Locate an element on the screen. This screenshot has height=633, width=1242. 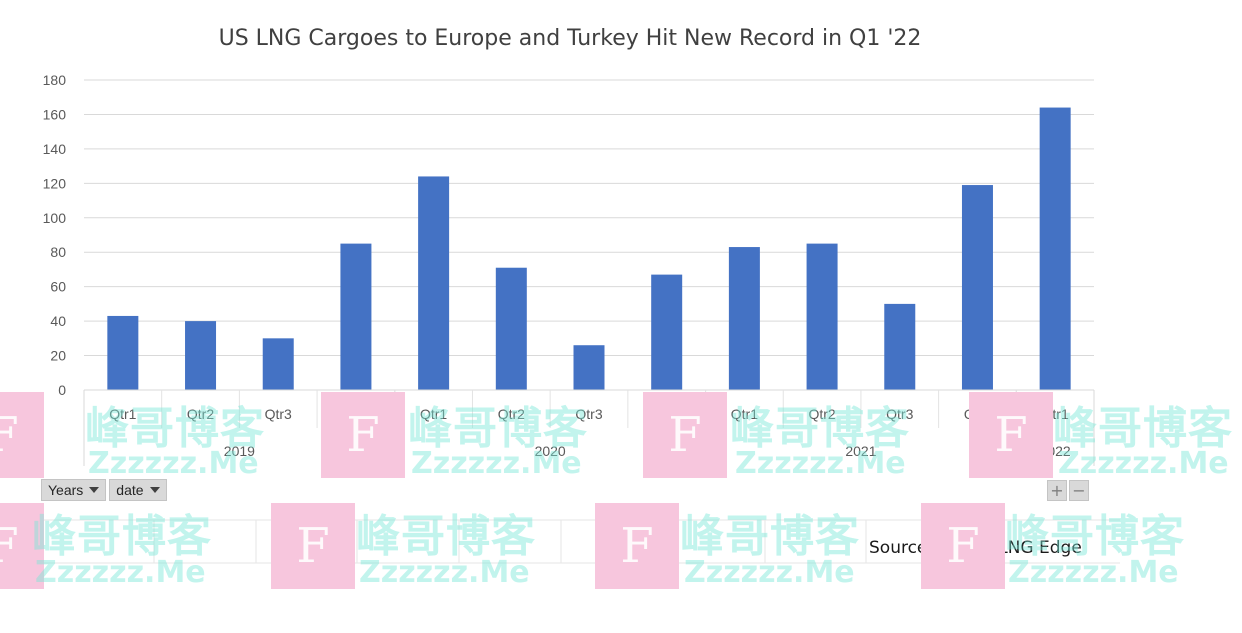
collapse-button: − is located at coordinates (1079, 490).